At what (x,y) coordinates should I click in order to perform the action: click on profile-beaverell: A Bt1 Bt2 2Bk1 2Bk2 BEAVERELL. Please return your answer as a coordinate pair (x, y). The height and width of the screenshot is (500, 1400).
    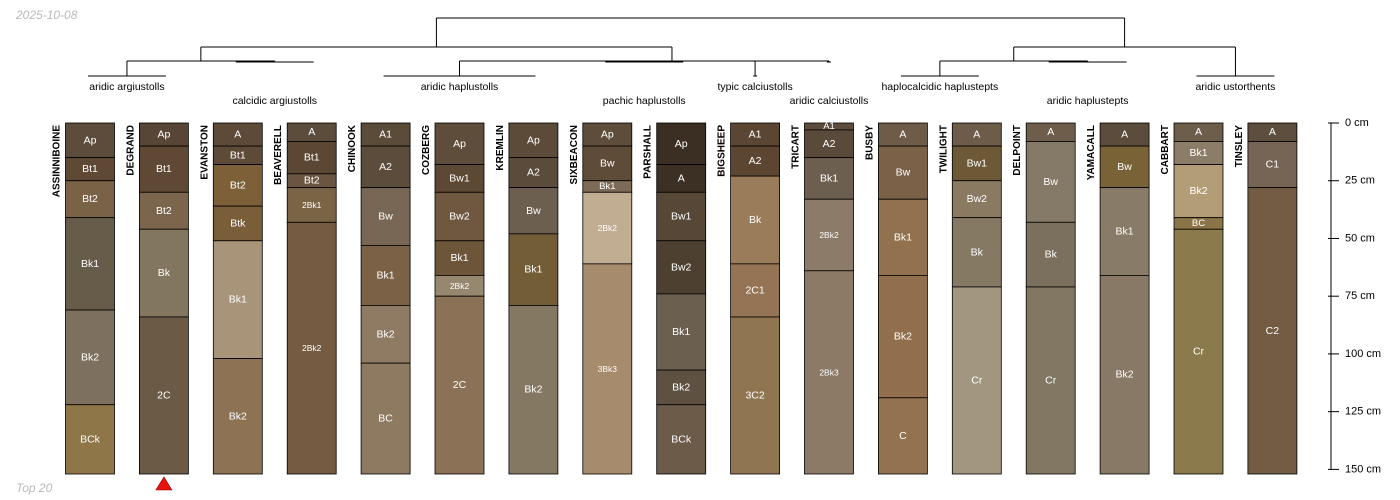
    Looking at the image, I should click on (305, 298).